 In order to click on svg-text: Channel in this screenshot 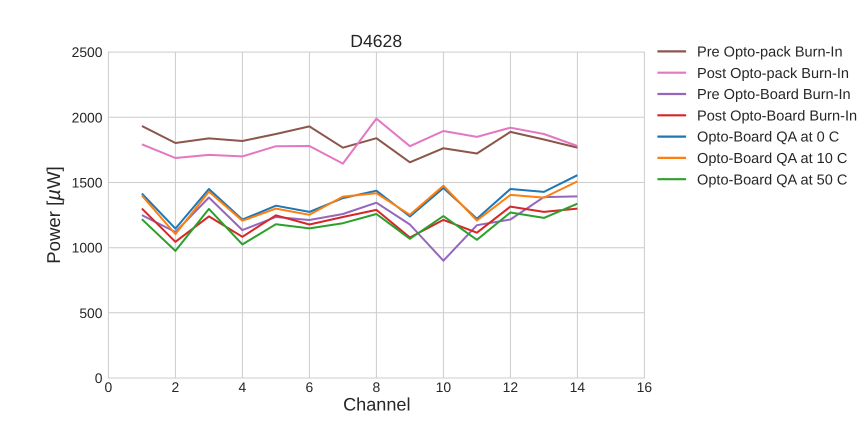, I will do `click(376, 405)`.